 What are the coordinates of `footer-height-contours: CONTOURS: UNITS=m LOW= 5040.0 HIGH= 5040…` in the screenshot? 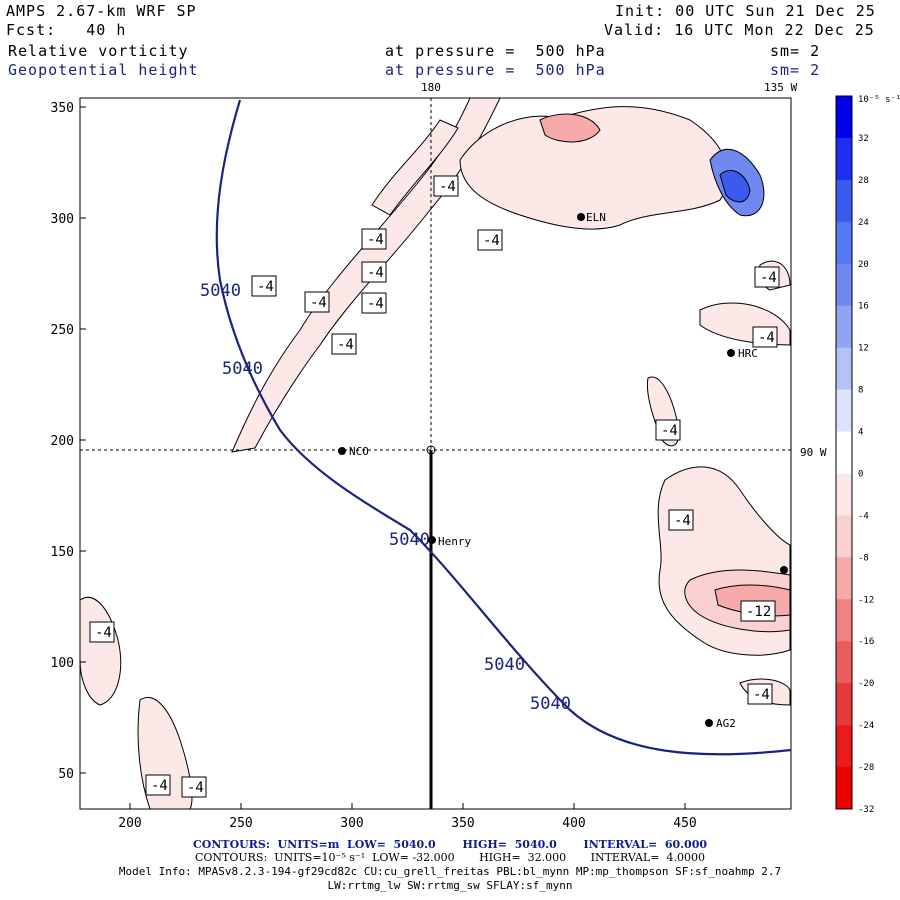 It's located at (450, 844).